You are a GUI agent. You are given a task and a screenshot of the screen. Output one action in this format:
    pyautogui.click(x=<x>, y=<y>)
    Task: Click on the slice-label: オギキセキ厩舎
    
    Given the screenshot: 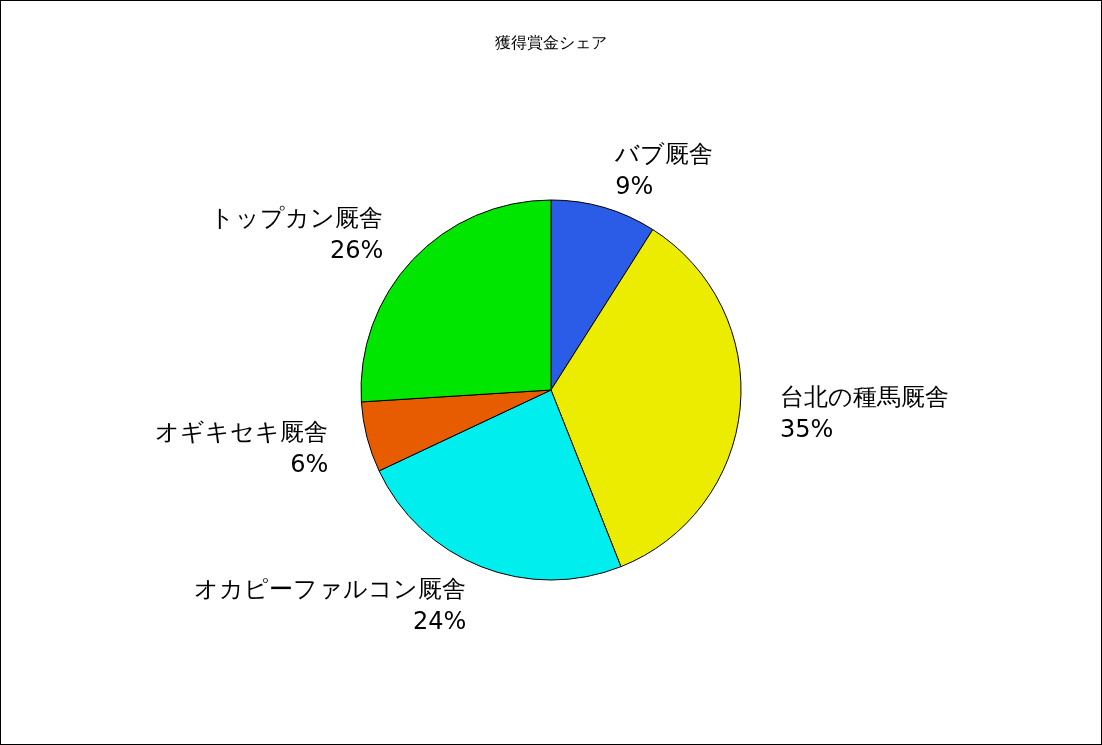 What is the action you would take?
    pyautogui.click(x=242, y=432)
    